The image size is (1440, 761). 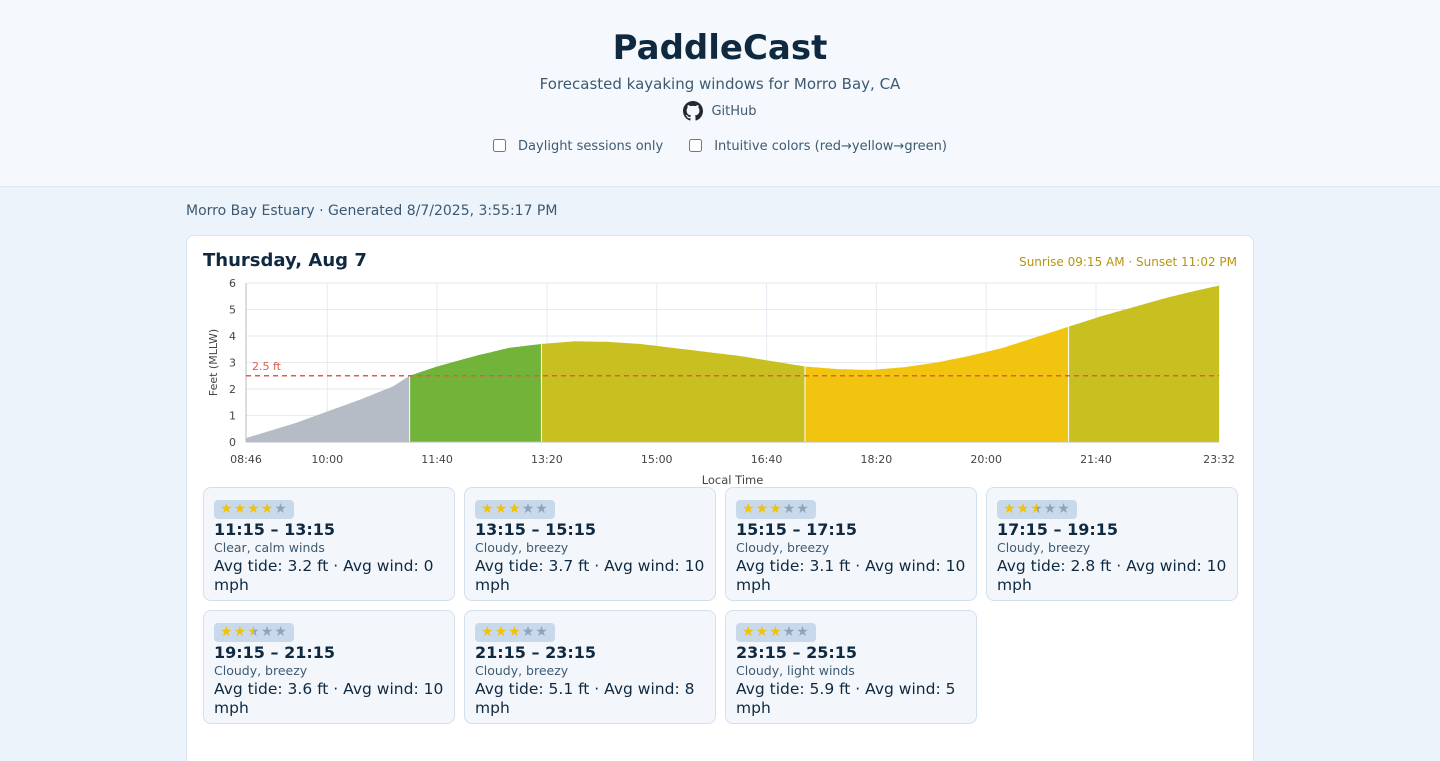 I want to click on session-averages: Avg tide: 3.1 ft · Avg wind: 10 mph, so click(x=851, y=575).